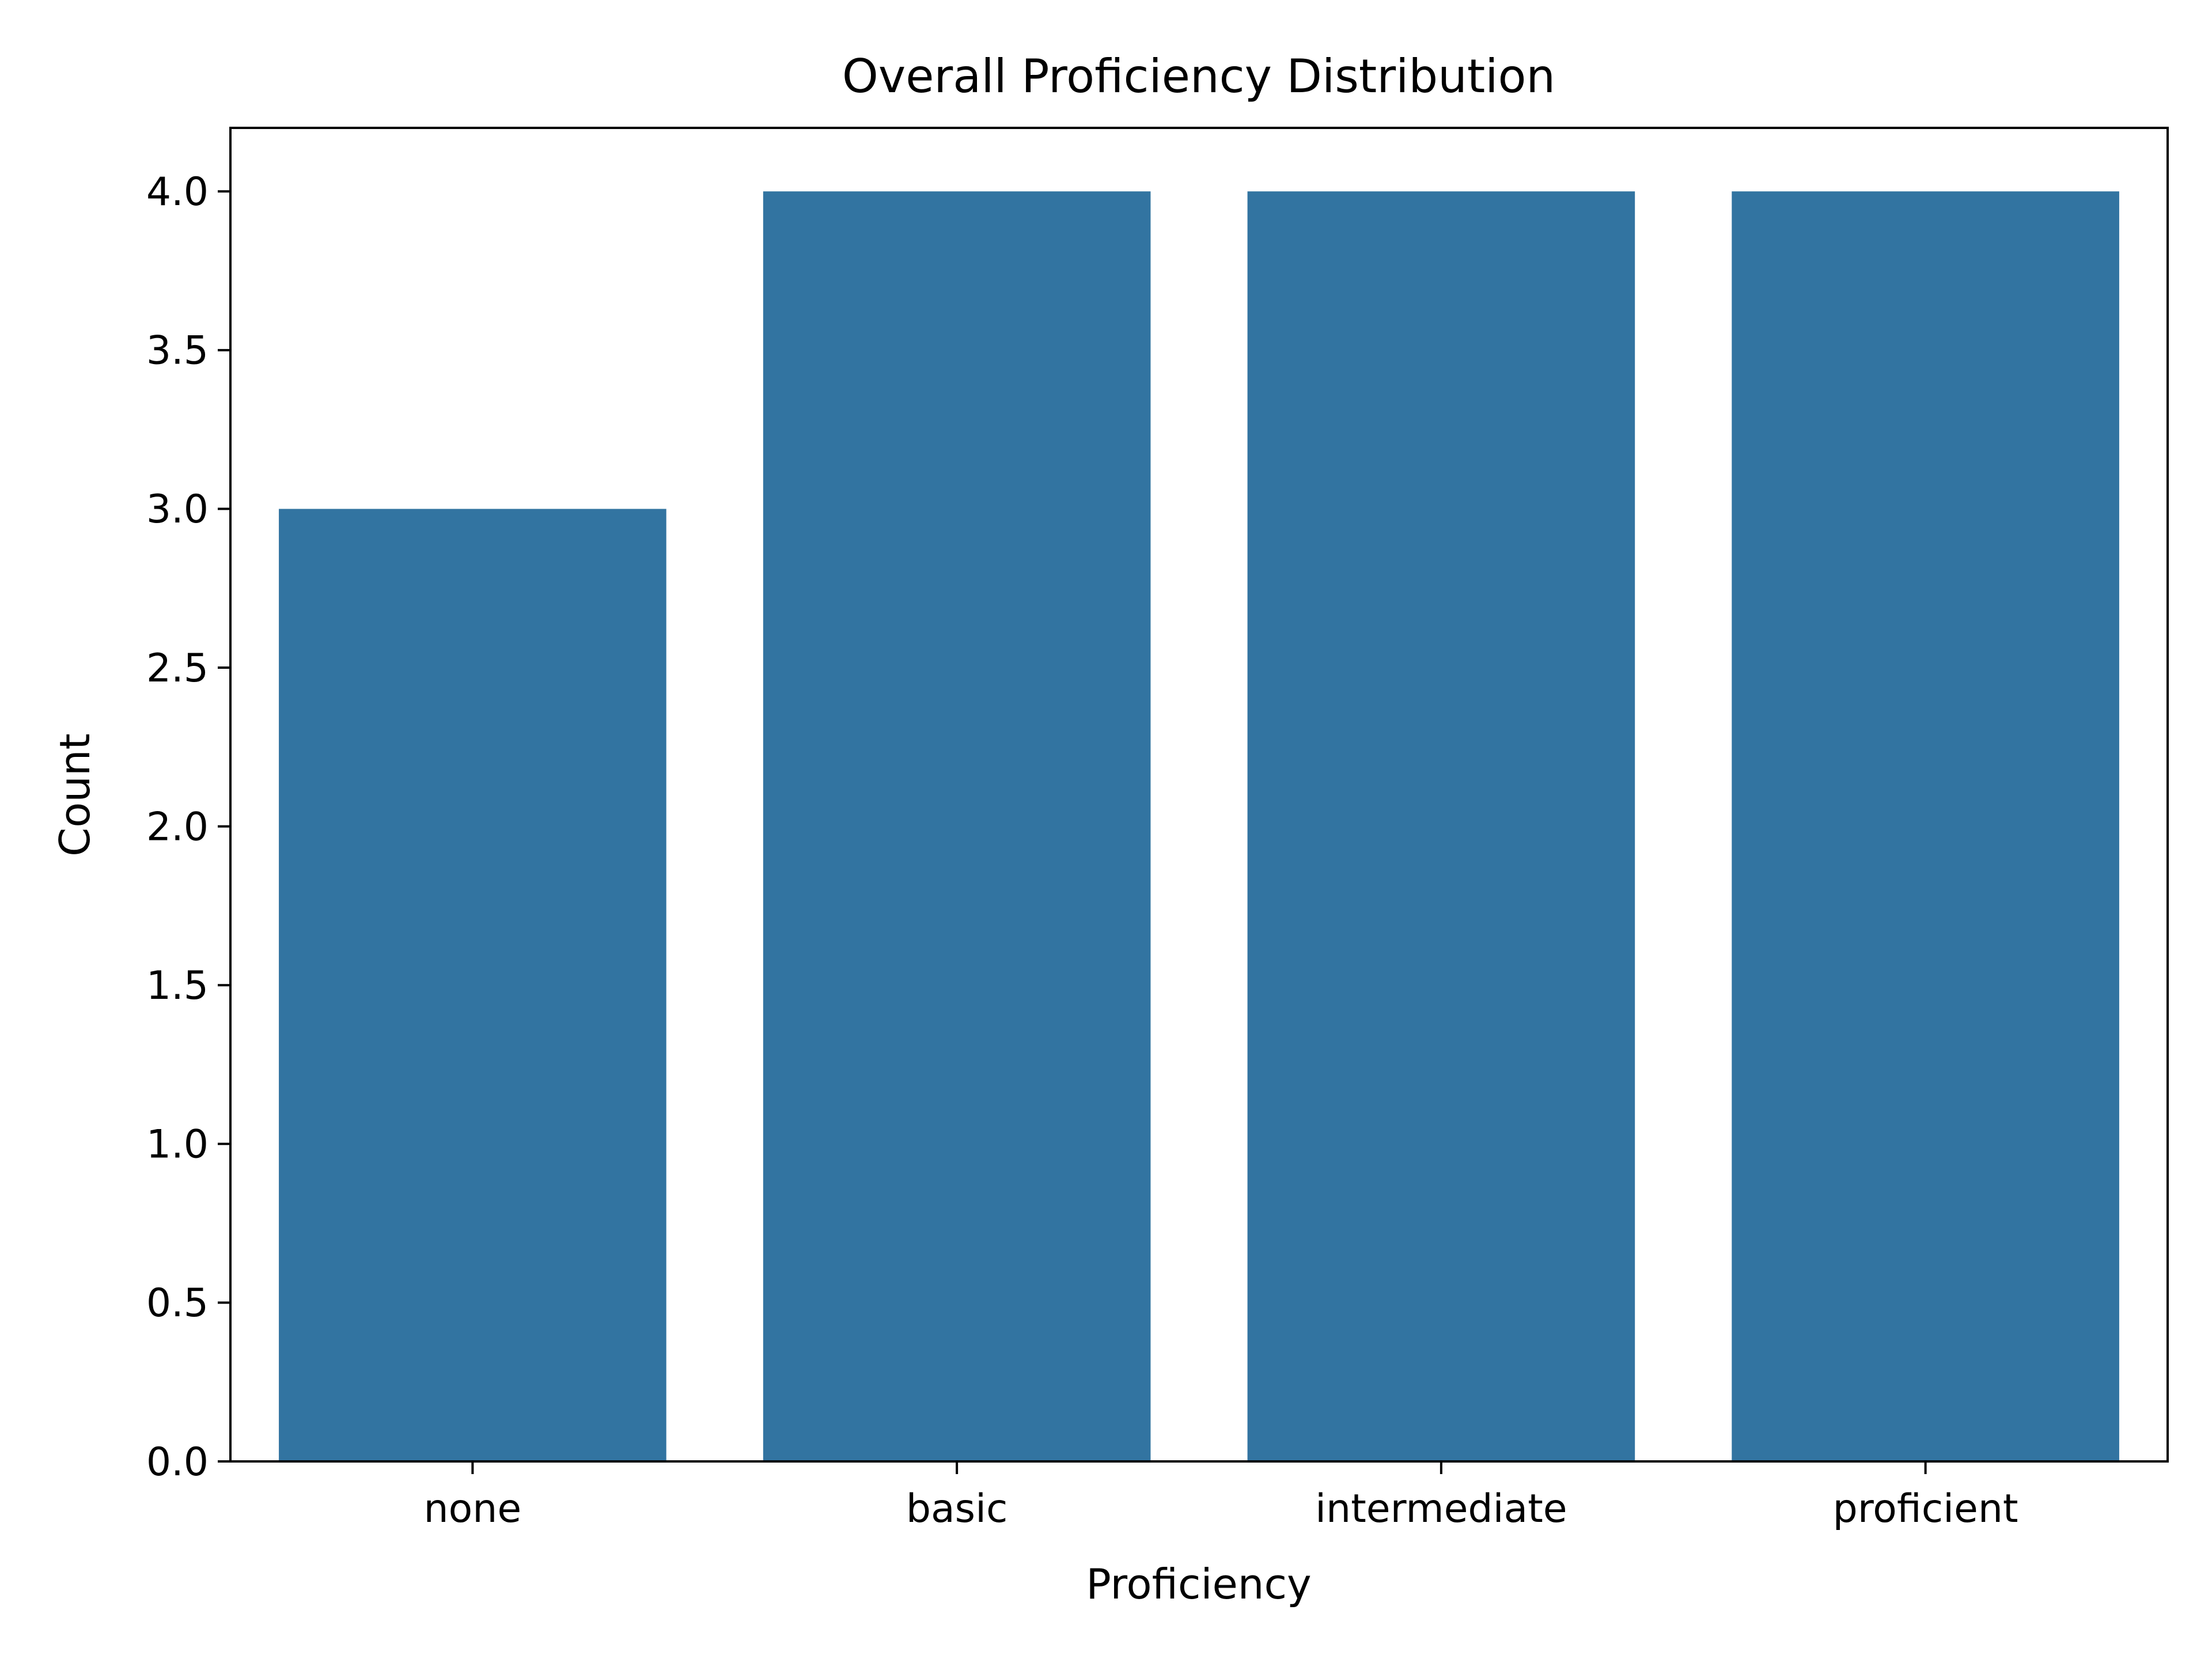 The image size is (2212, 1659). Describe the element at coordinates (1441, 826) in the screenshot. I see `bar-intermediate` at that location.